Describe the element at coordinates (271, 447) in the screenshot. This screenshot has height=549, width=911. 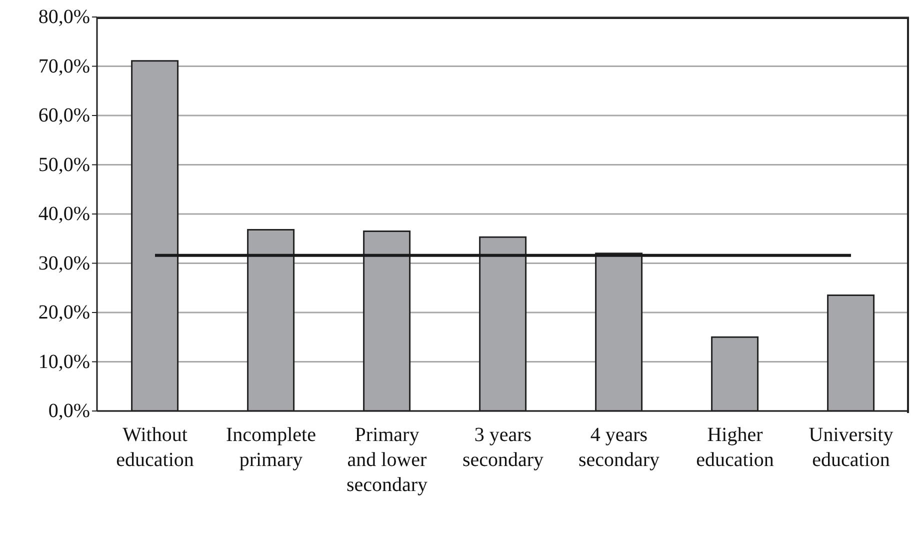
I see `x-tick-label: Incomplete primary` at that location.